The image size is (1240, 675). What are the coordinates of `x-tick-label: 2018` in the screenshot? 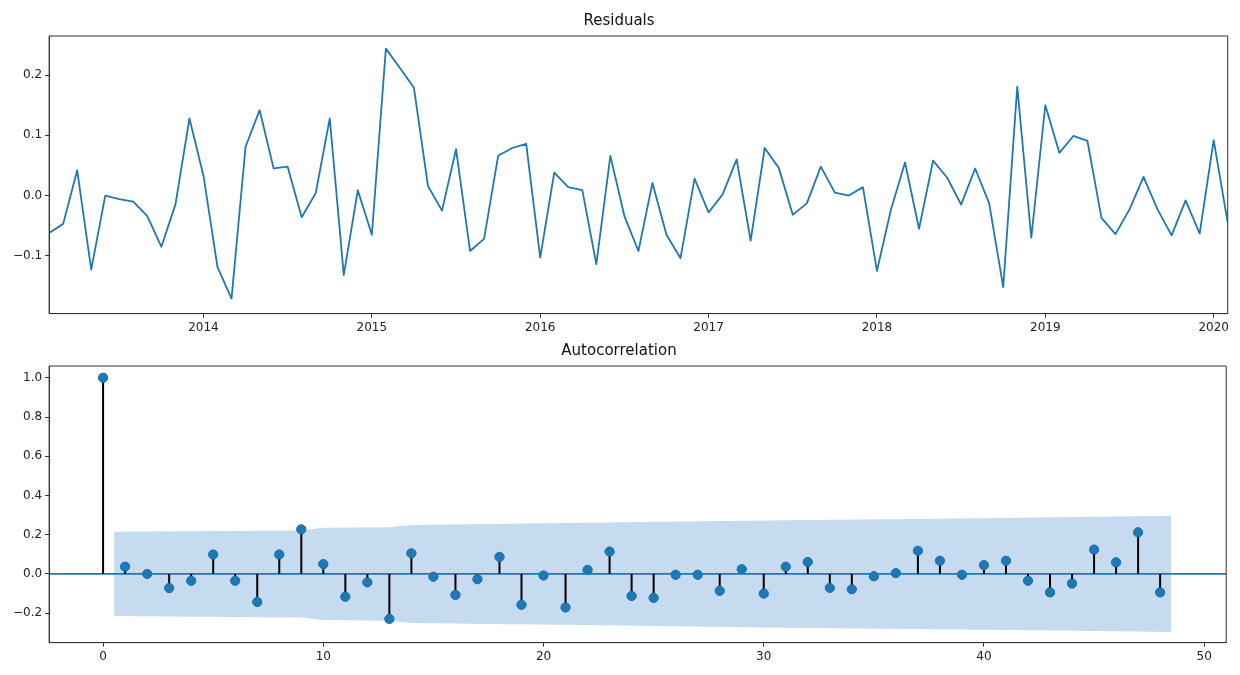 It's located at (877, 326).